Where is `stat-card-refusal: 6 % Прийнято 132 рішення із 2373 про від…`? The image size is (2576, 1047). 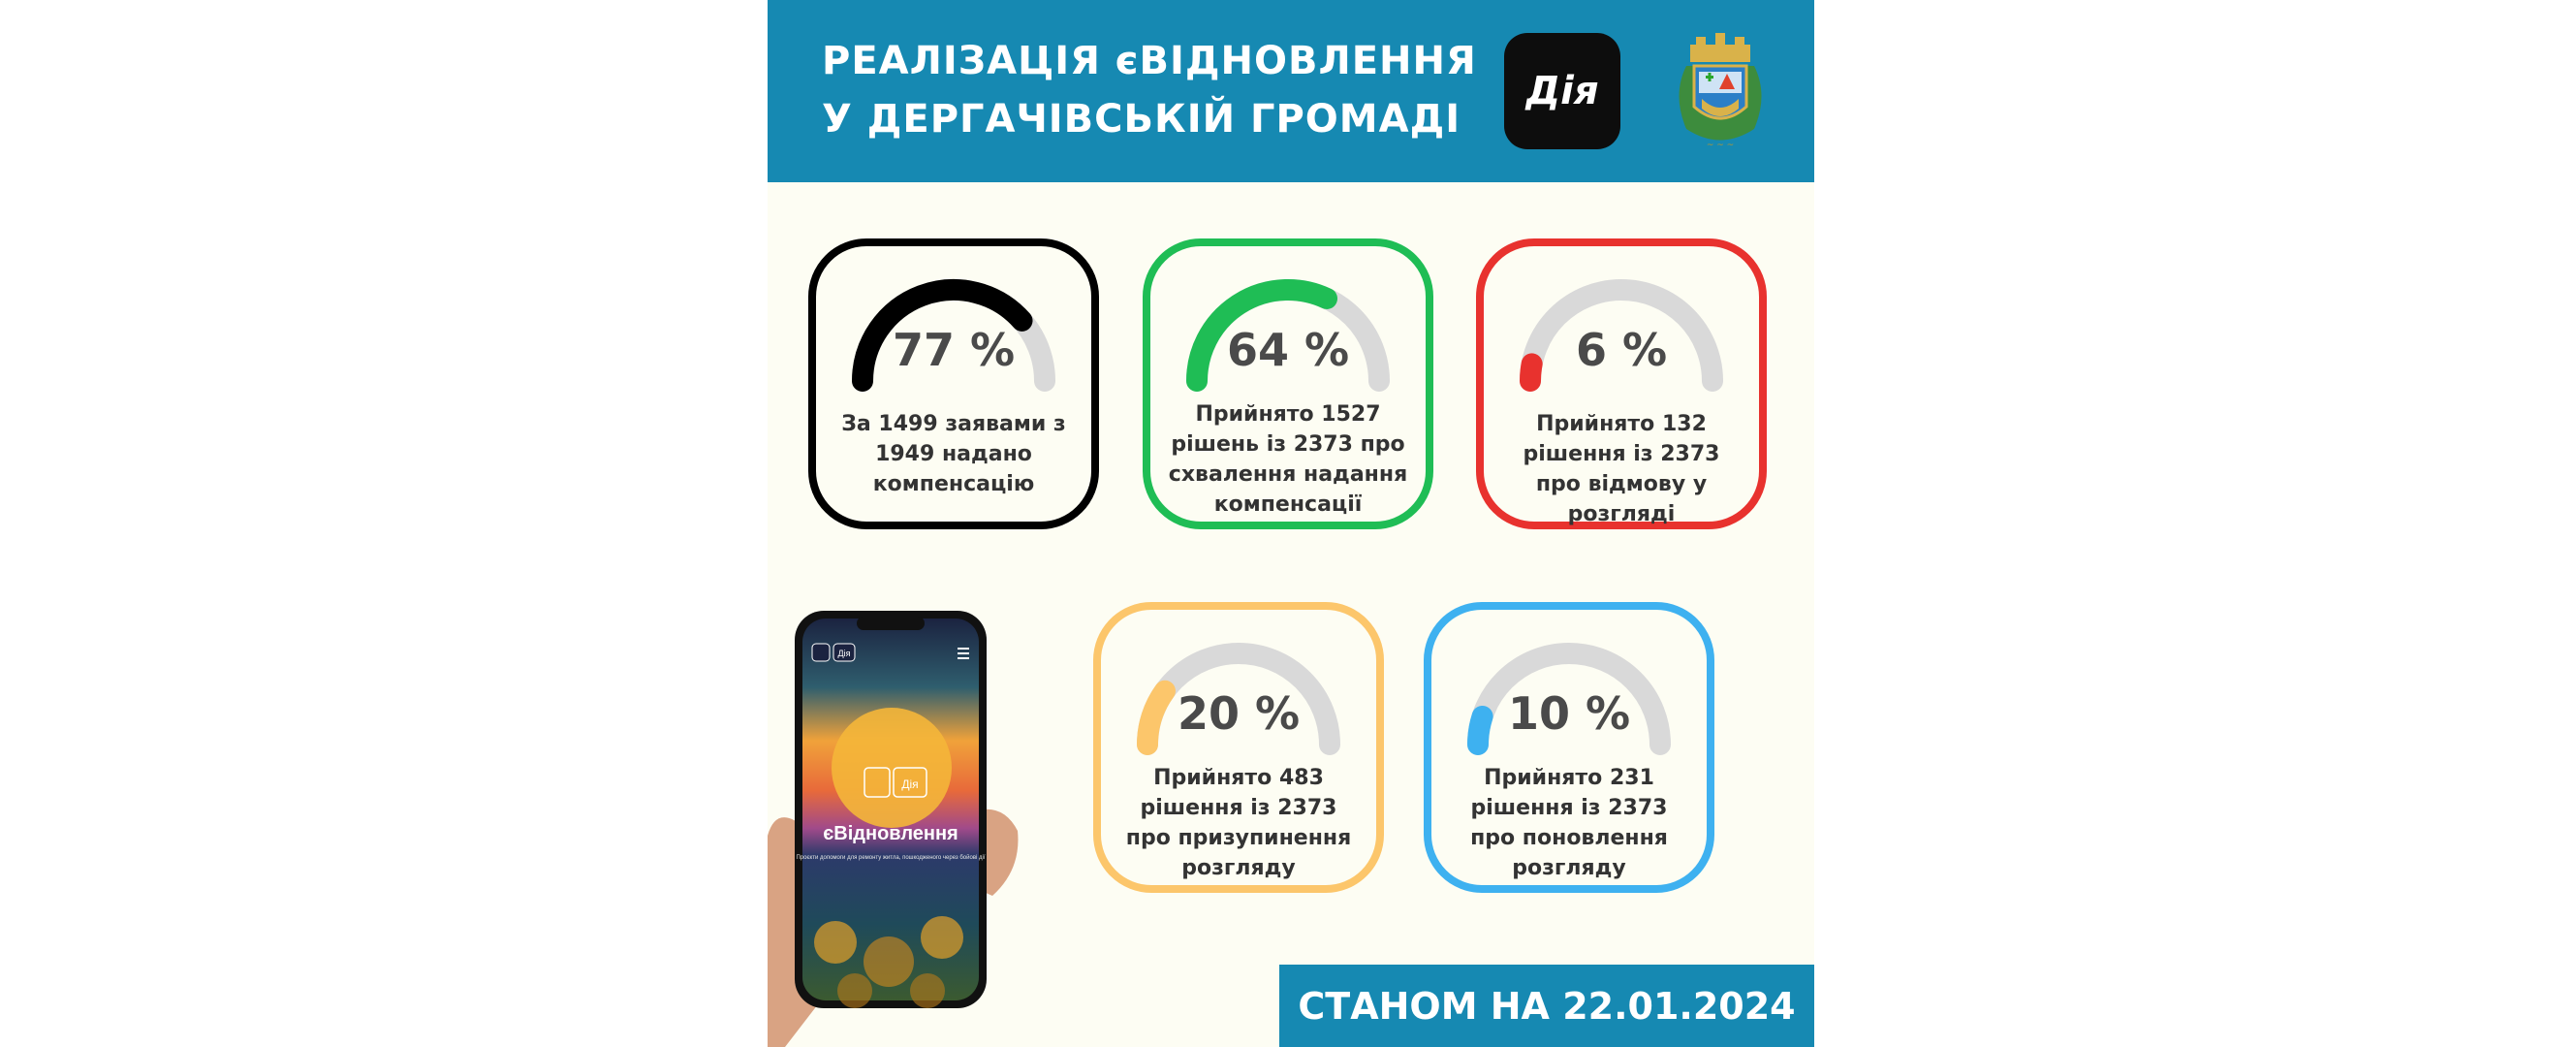
stat-card-refusal: 6 % Прийнято 132 рішення із 2373 про від… is located at coordinates (1621, 383).